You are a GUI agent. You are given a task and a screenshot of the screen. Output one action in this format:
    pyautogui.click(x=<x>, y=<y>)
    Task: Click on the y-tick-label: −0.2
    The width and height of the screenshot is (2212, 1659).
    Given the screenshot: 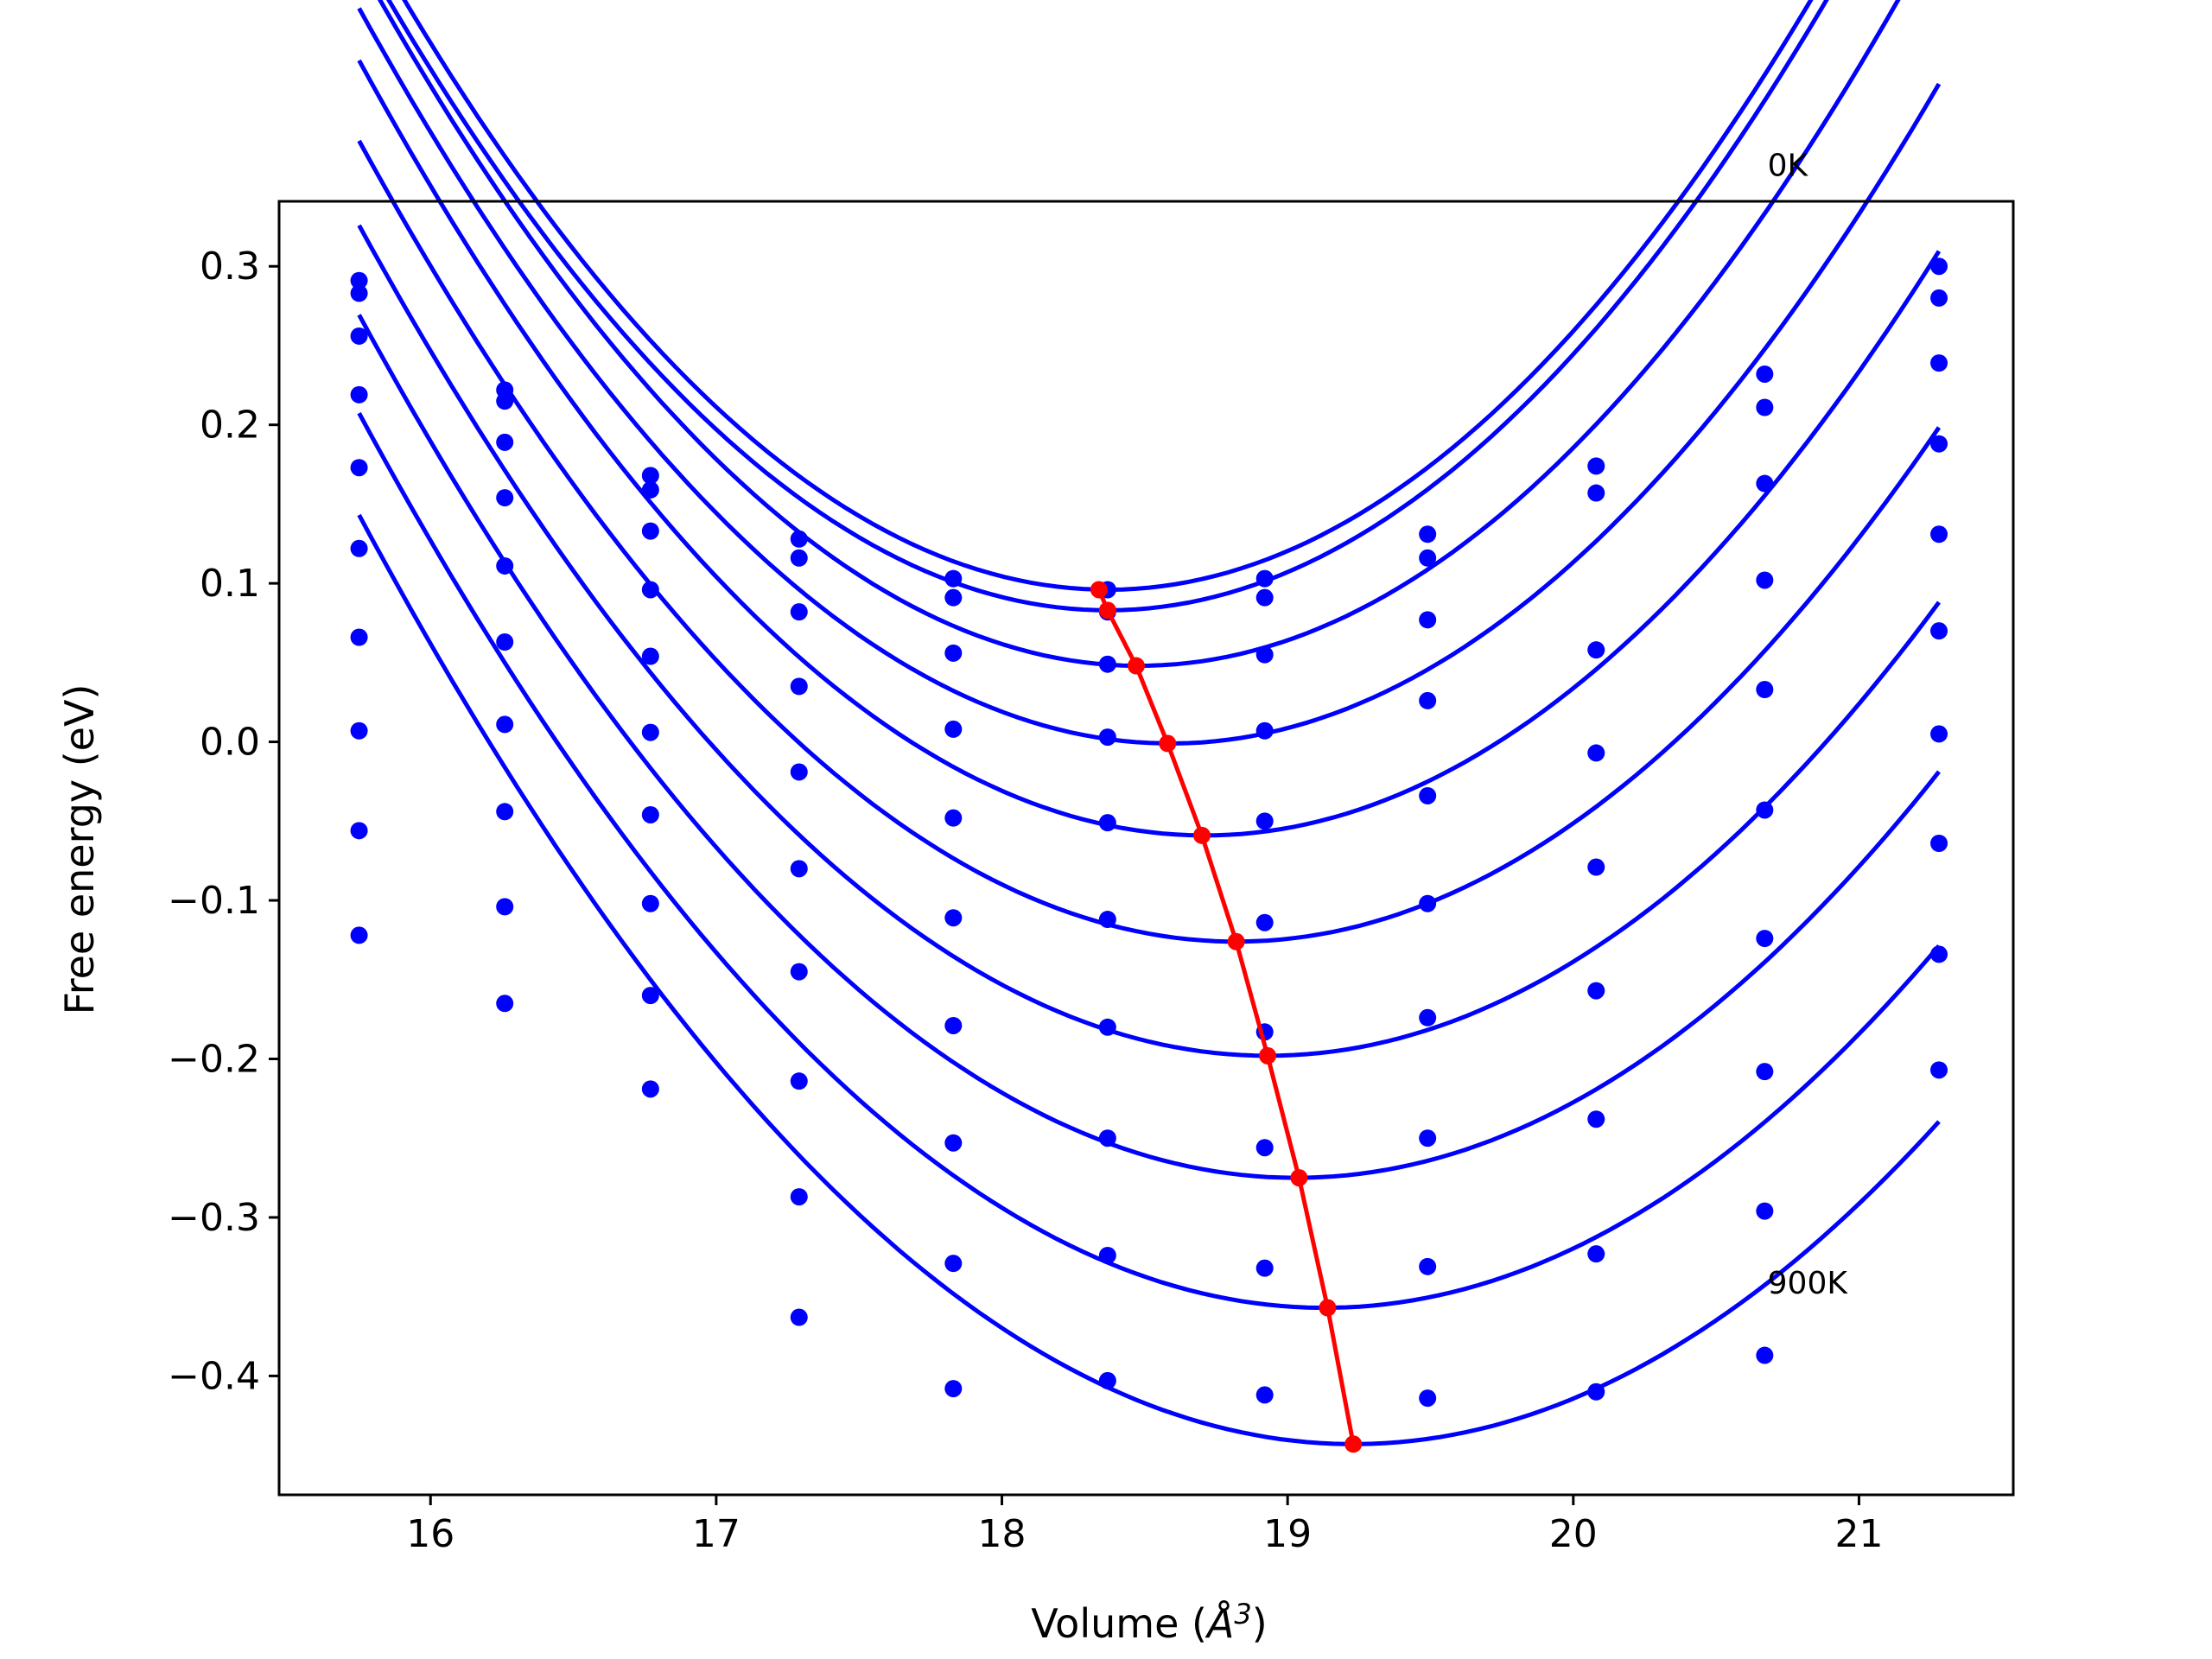 What is the action you would take?
    pyautogui.click(x=214, y=1059)
    